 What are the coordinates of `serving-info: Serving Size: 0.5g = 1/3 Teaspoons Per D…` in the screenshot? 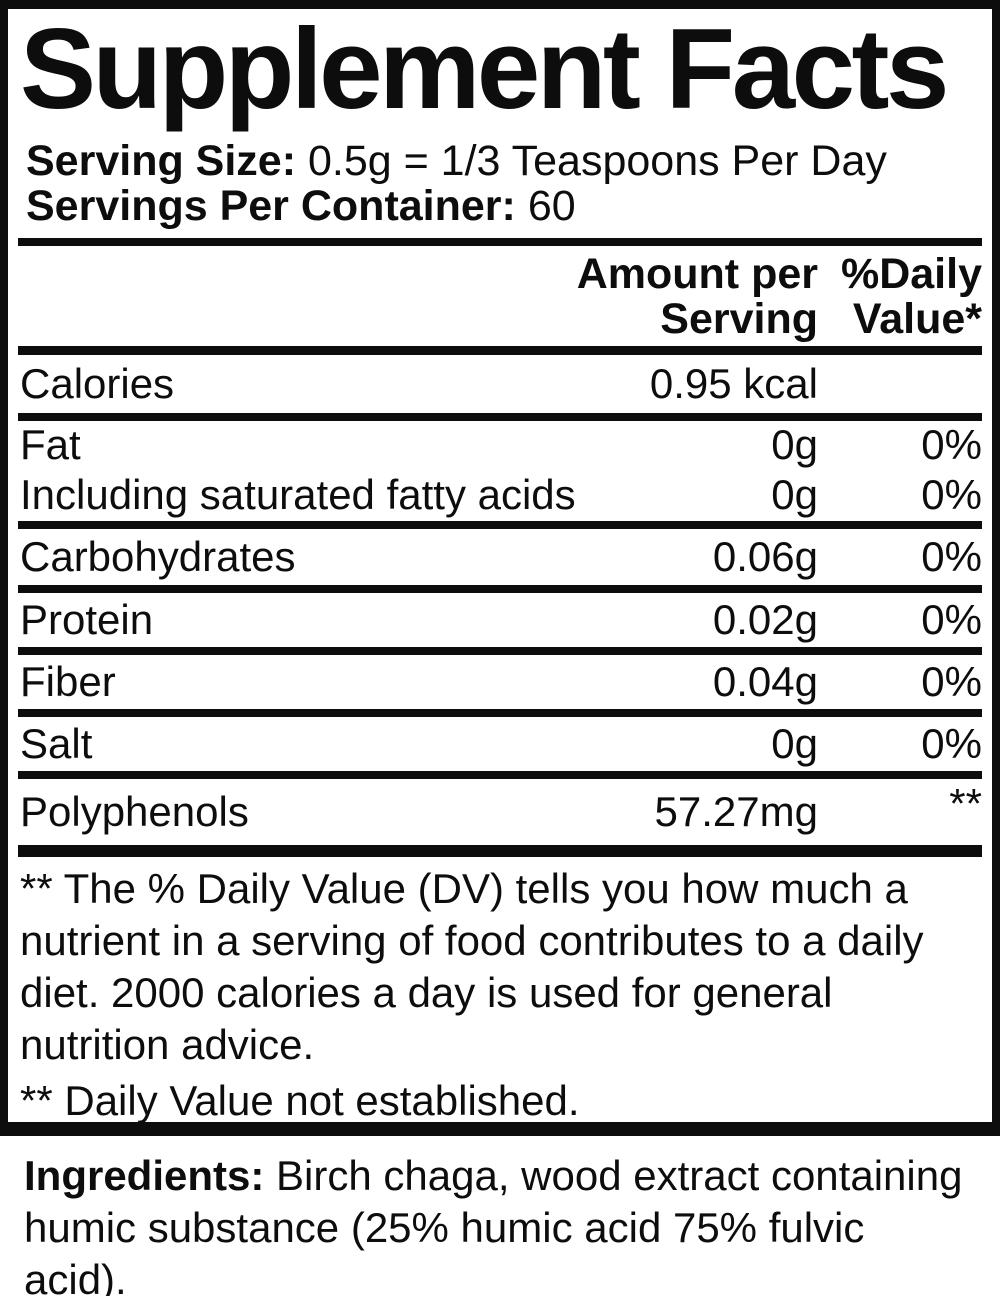 It's located at (504, 184).